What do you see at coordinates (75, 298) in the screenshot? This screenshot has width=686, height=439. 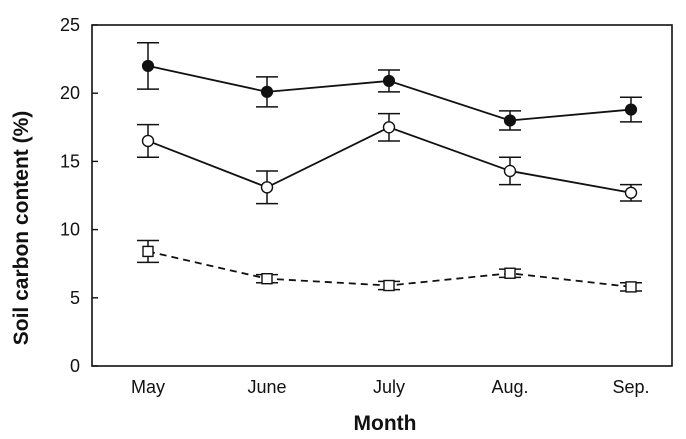 I see `y-tick-label: 5` at bounding box center [75, 298].